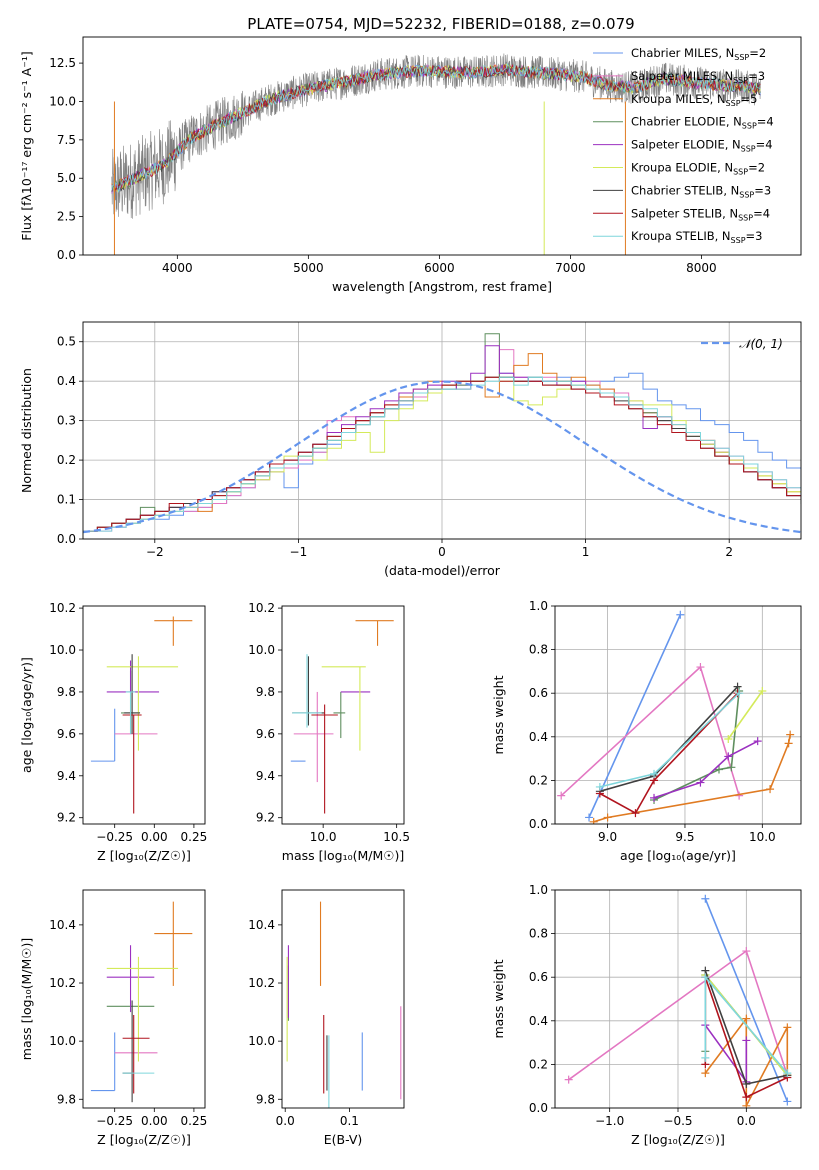  What do you see at coordinates (570, 268) in the screenshot?
I see `x-tick-label: 7000` at bounding box center [570, 268].